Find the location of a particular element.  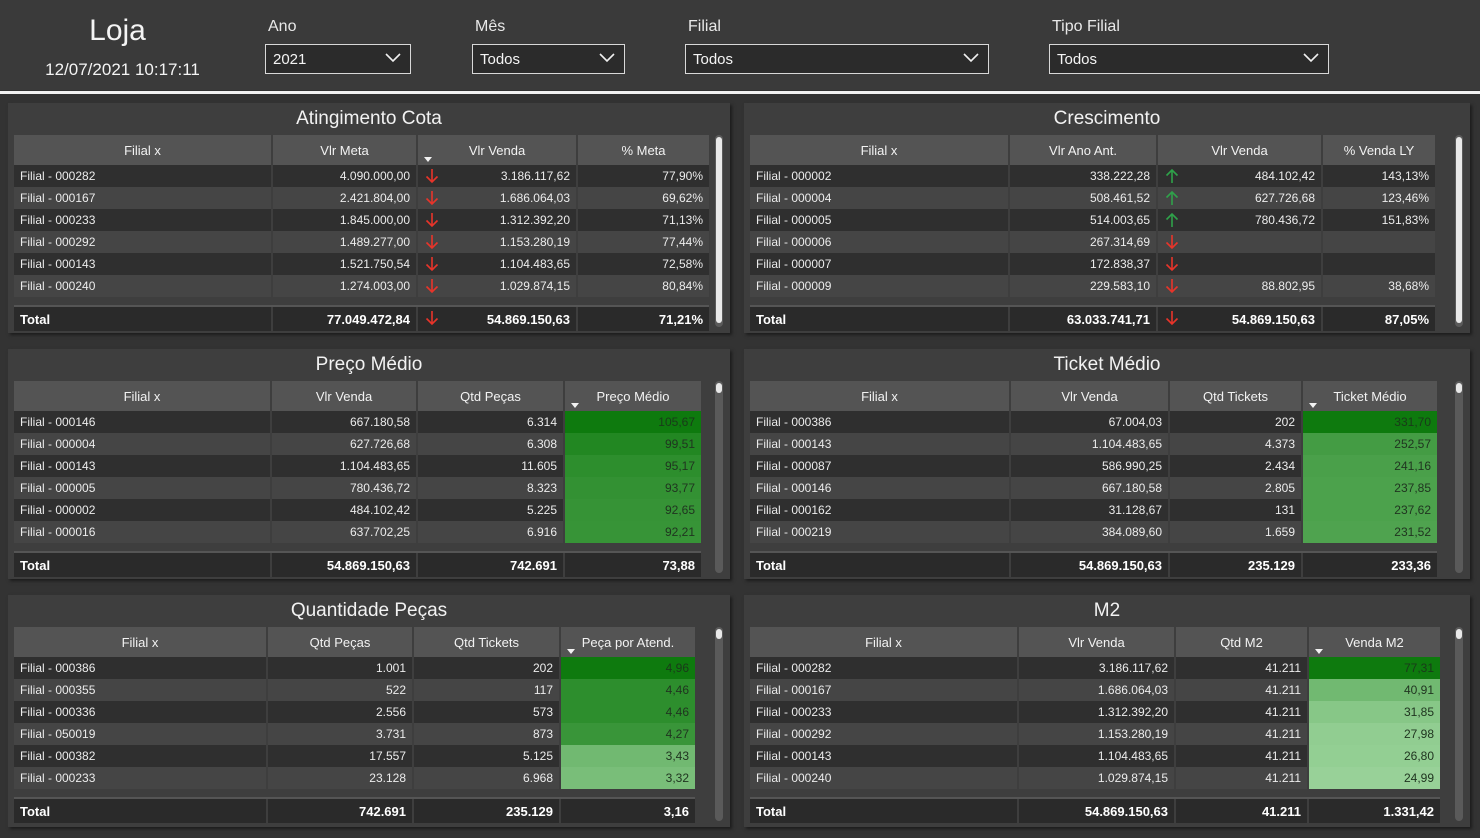

value-cell: 514.003,65 is located at coordinates (1082, 220).